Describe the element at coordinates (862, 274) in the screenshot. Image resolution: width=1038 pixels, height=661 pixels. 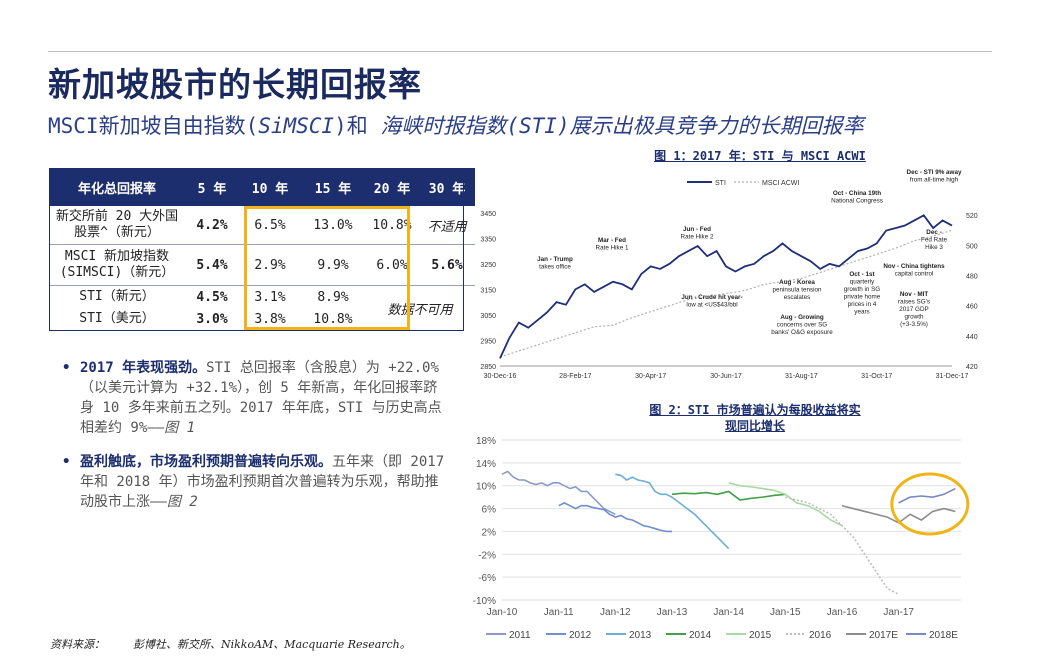
I see `annotation-line: Oct - 1st` at that location.